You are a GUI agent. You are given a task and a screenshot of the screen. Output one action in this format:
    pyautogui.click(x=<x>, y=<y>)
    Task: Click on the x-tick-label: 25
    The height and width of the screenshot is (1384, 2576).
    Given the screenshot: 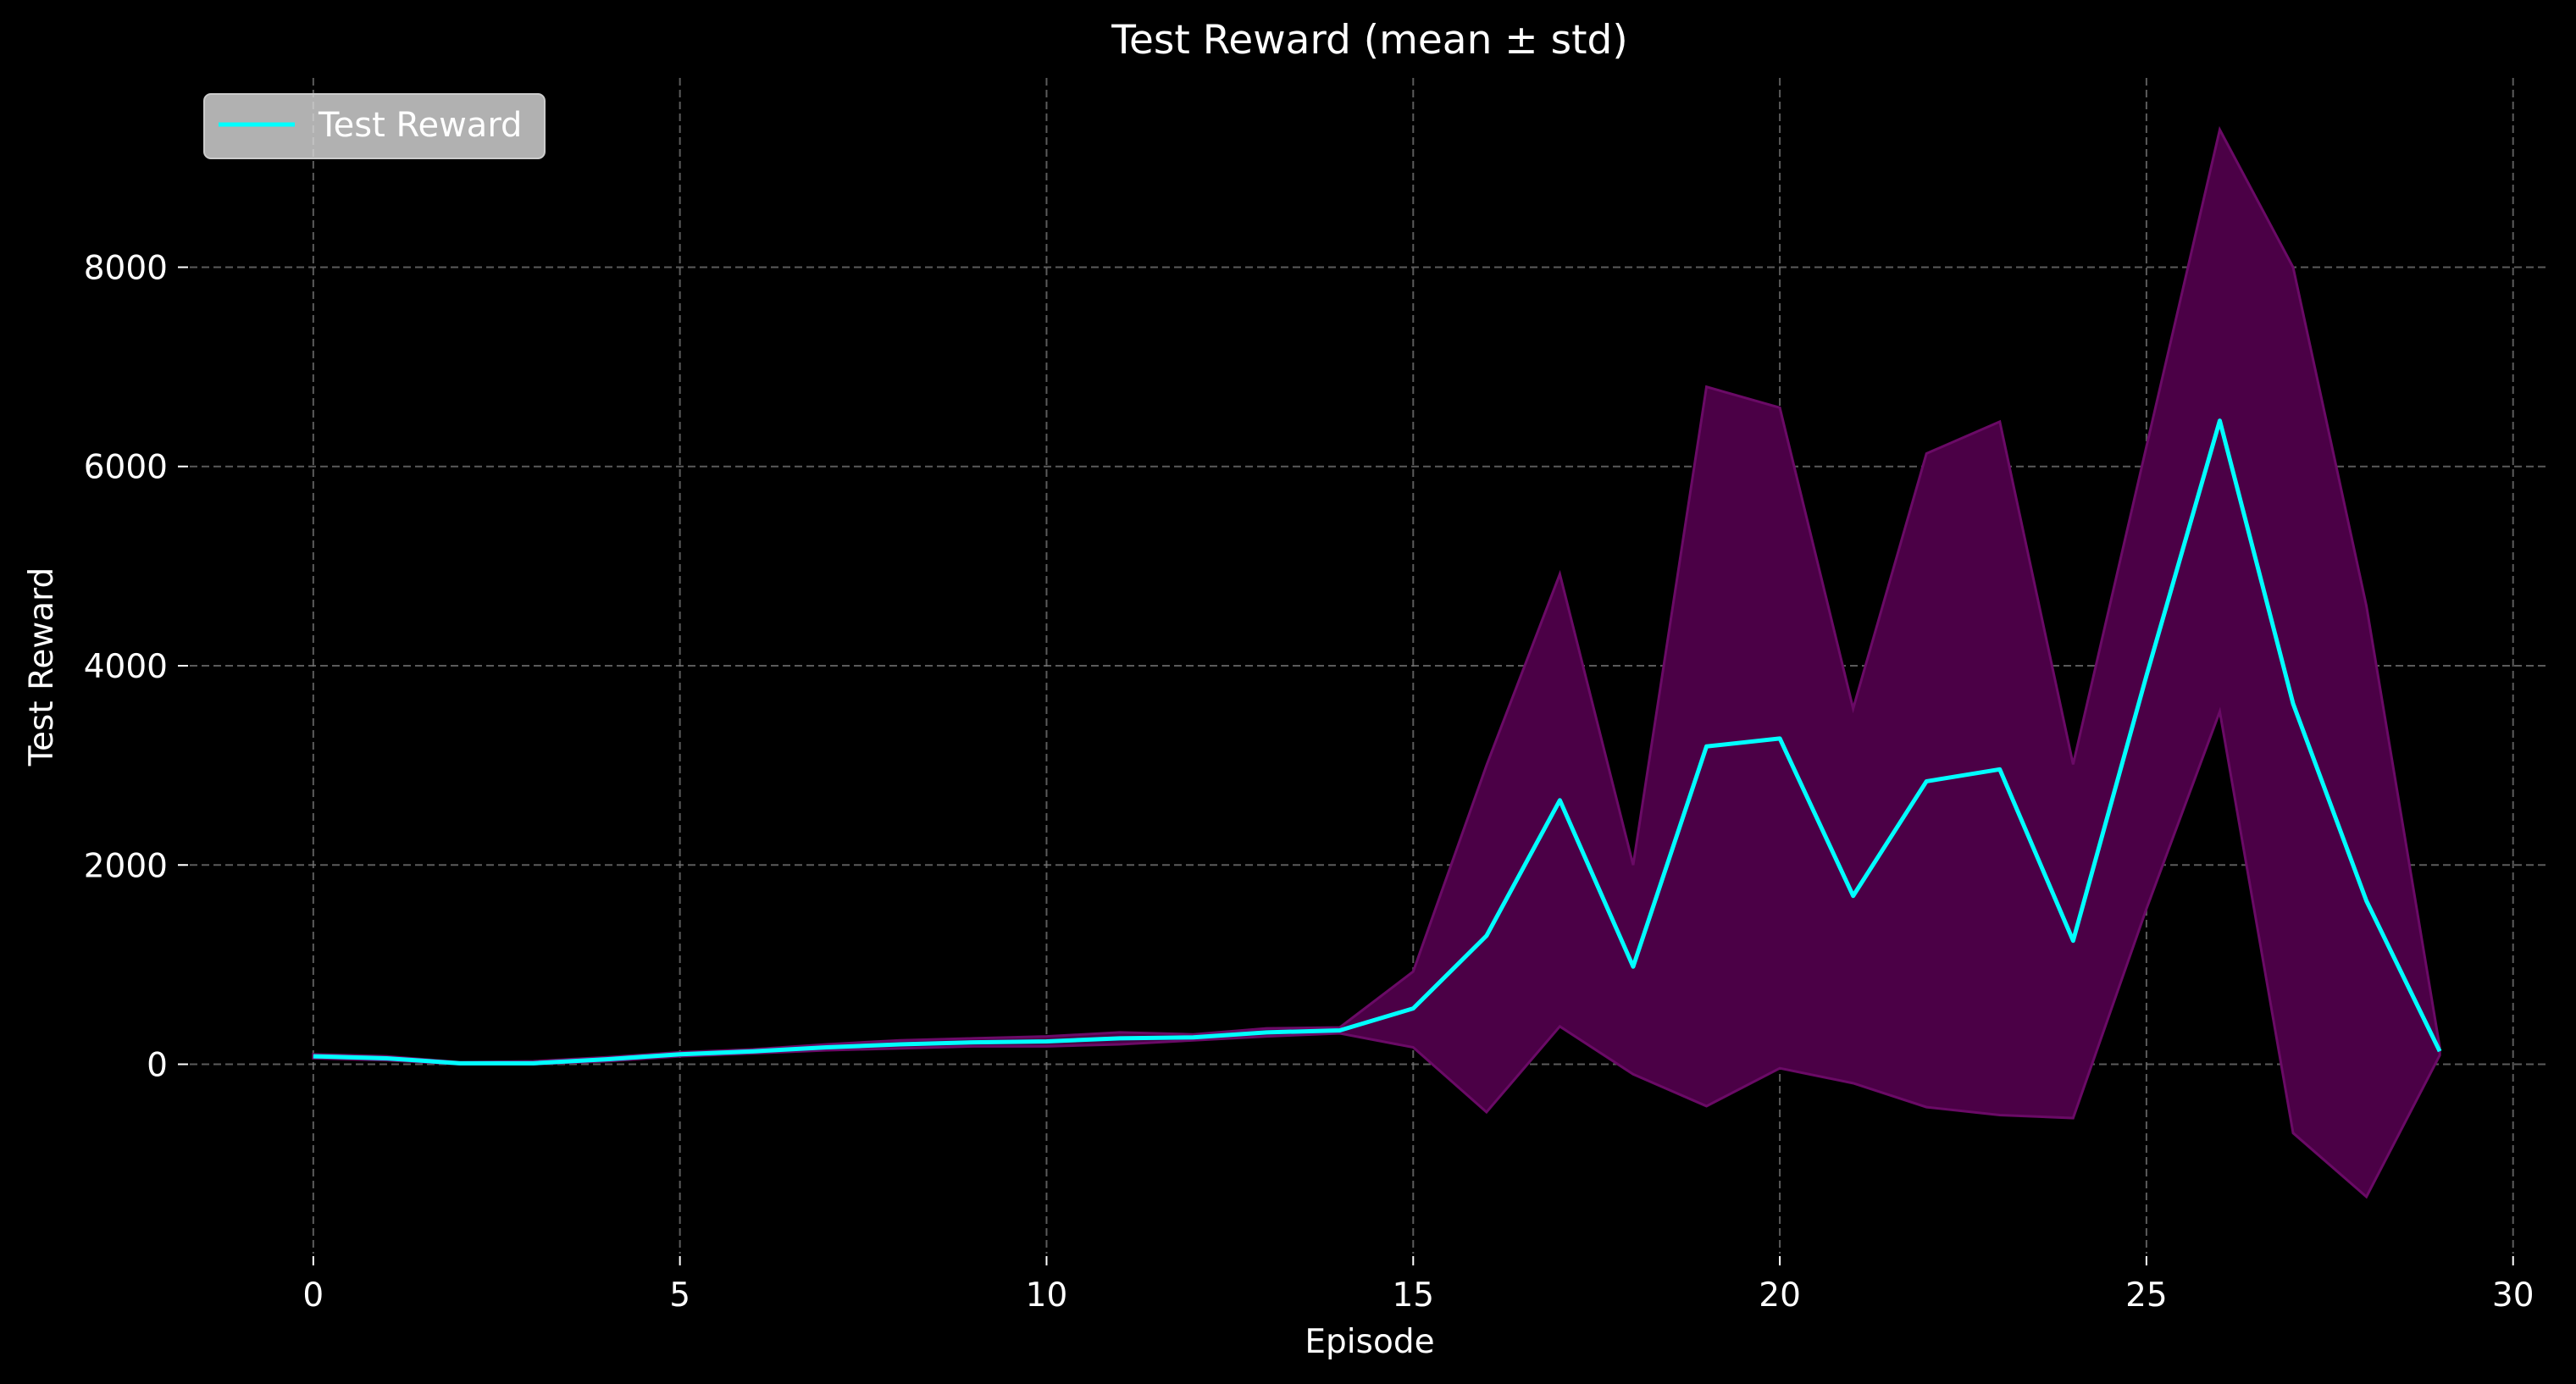 What is the action you would take?
    pyautogui.click(x=2146, y=1295)
    